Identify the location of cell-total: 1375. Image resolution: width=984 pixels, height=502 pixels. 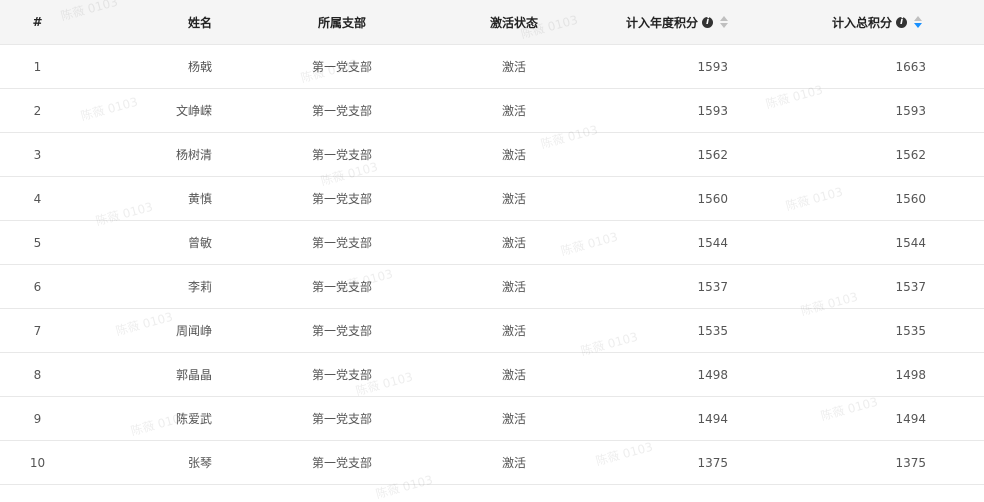
(856, 462).